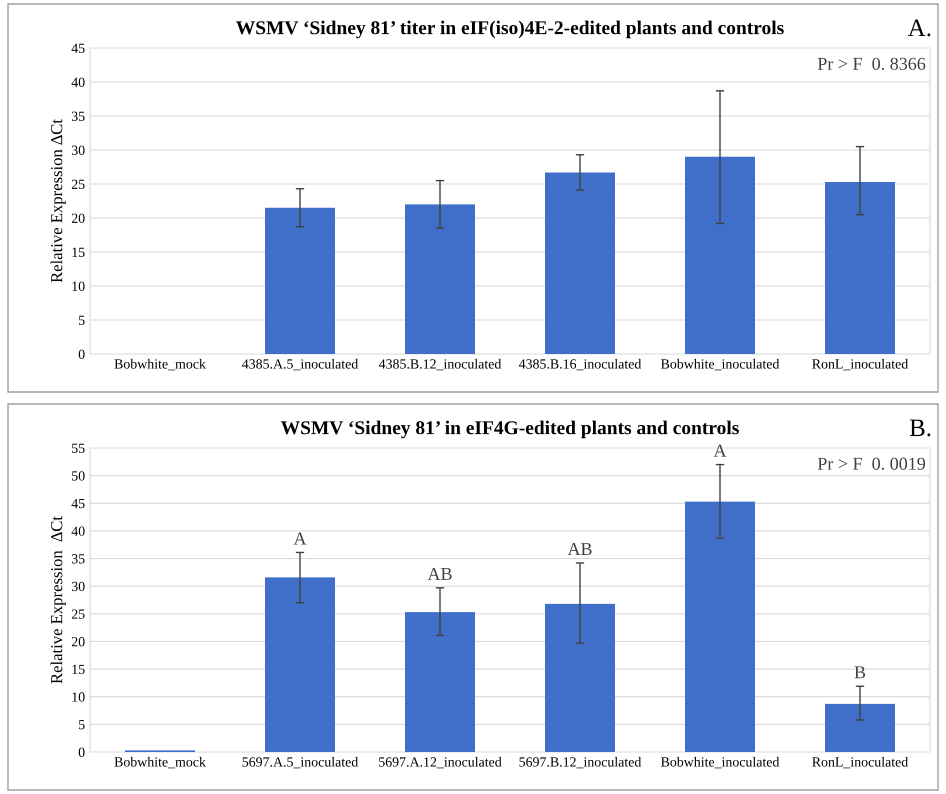 The image size is (946, 794). Describe the element at coordinates (872, 464) in the screenshot. I see `annotation: Pr > F 0. 0019` at that location.